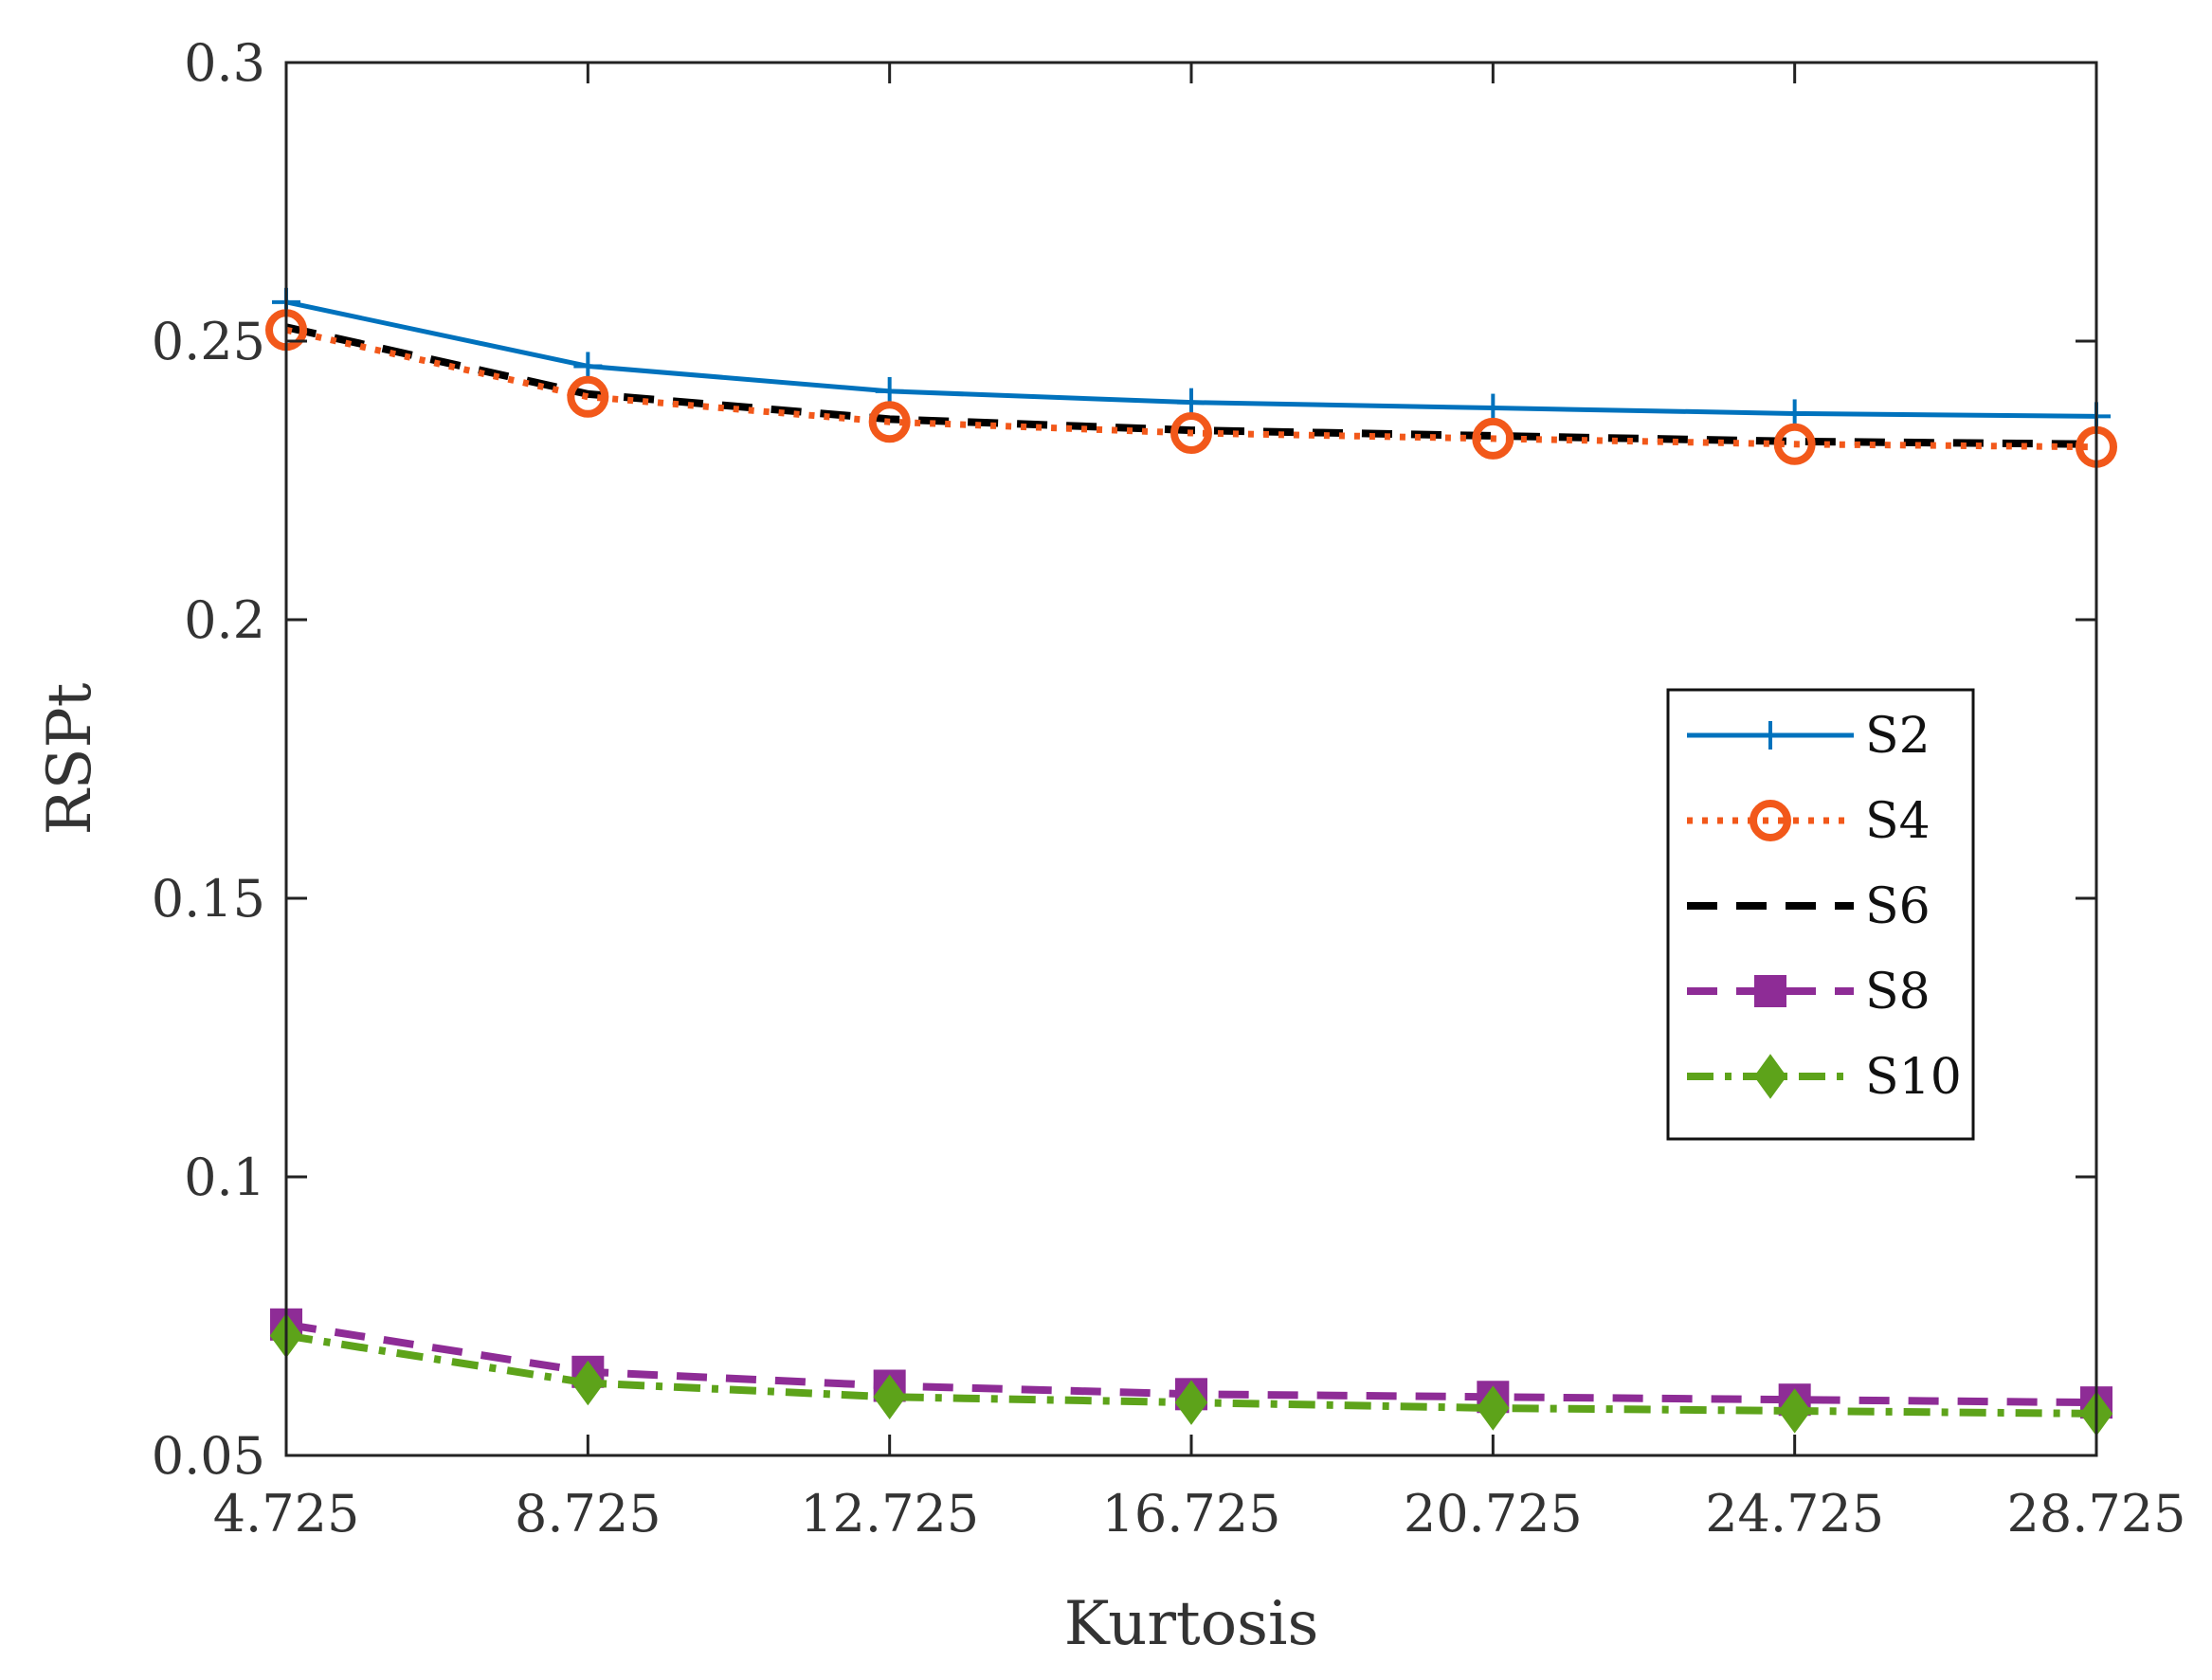 The height and width of the screenshot is (1680, 2212). I want to click on legend-entry-S2: S2, so click(1809, 736).